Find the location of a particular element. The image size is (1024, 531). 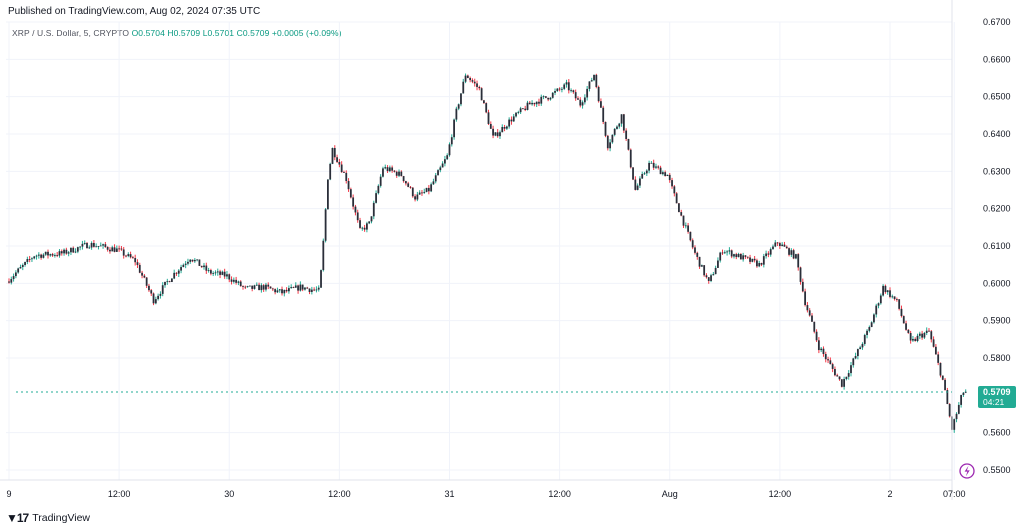

y-tick-label: 0.6600 is located at coordinates (997, 59).